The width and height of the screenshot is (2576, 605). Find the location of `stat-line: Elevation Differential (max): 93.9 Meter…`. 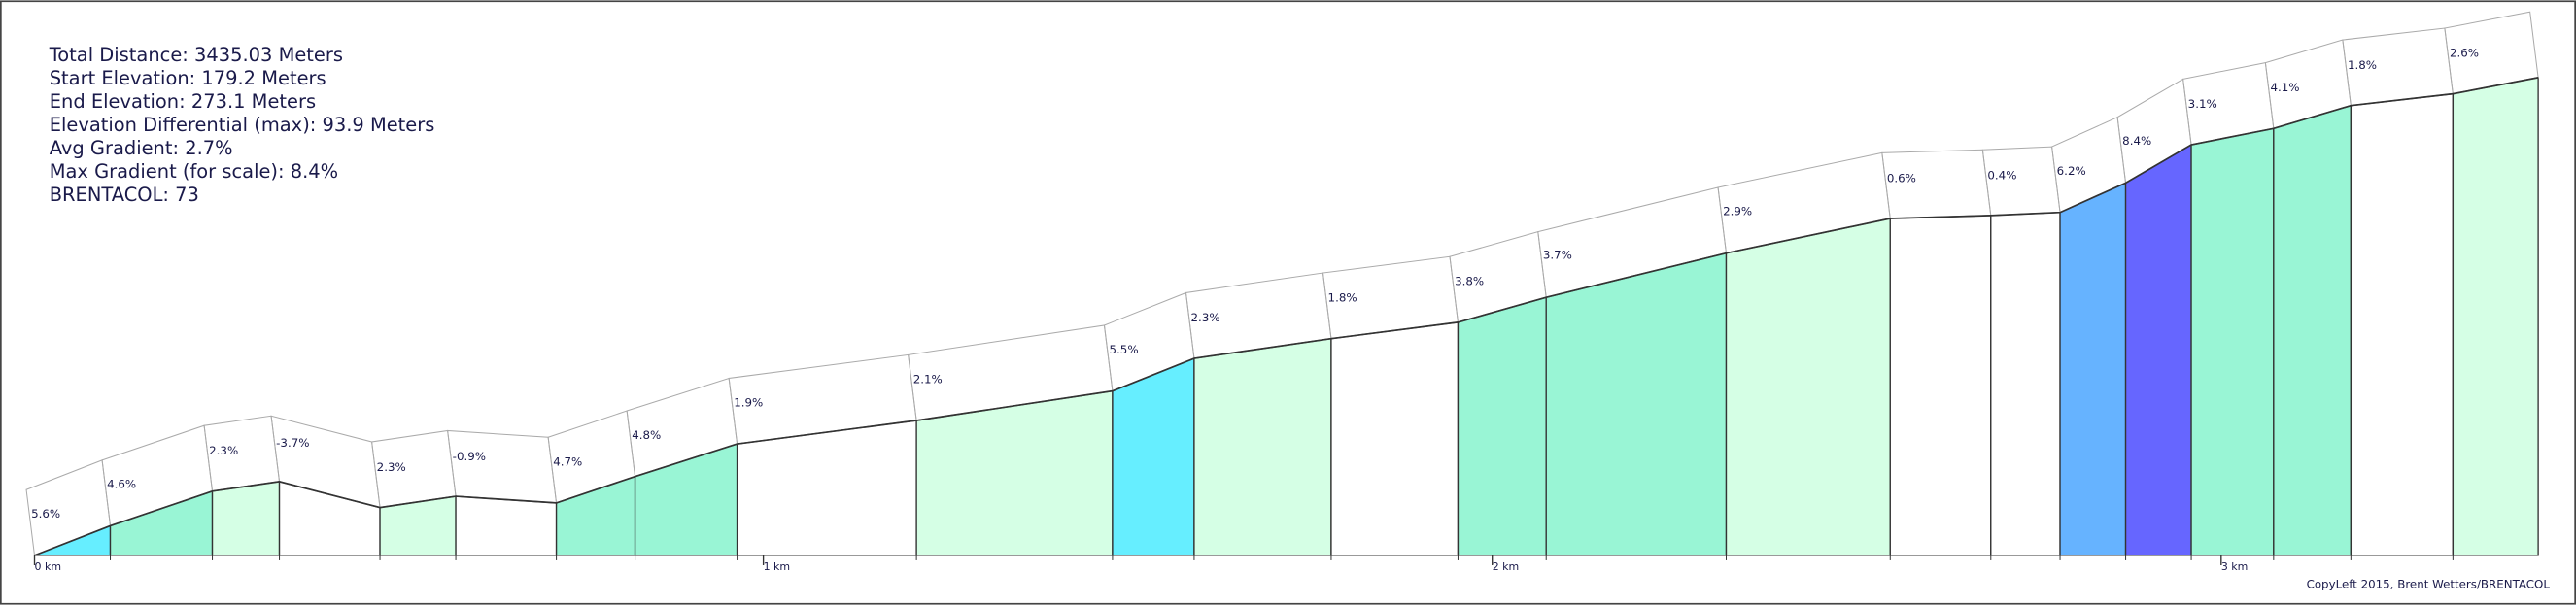

stat-line: Elevation Differential (max): 93.9 Meter… is located at coordinates (242, 125).